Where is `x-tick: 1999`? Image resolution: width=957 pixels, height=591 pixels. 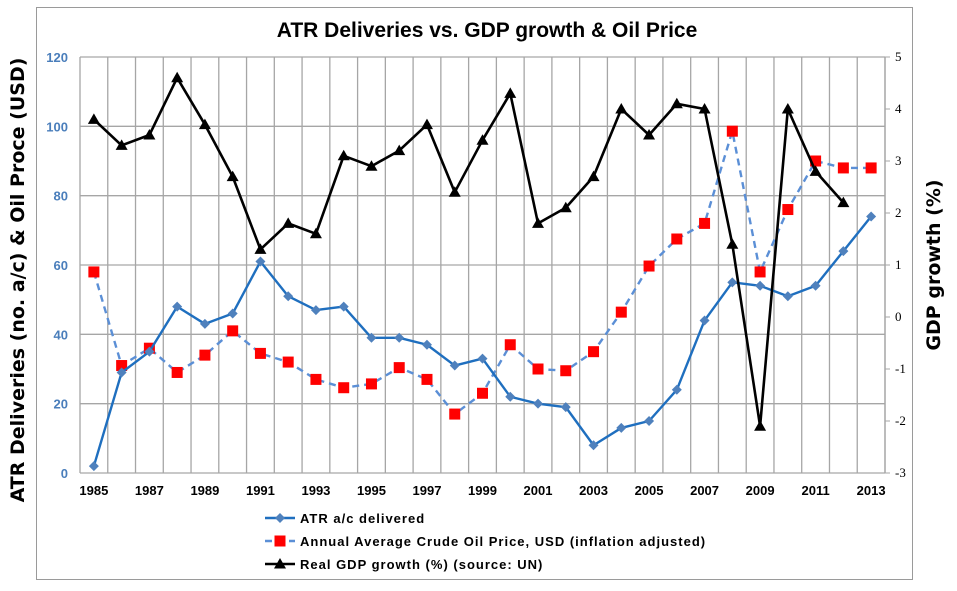
x-tick: 1999 is located at coordinates (482, 490).